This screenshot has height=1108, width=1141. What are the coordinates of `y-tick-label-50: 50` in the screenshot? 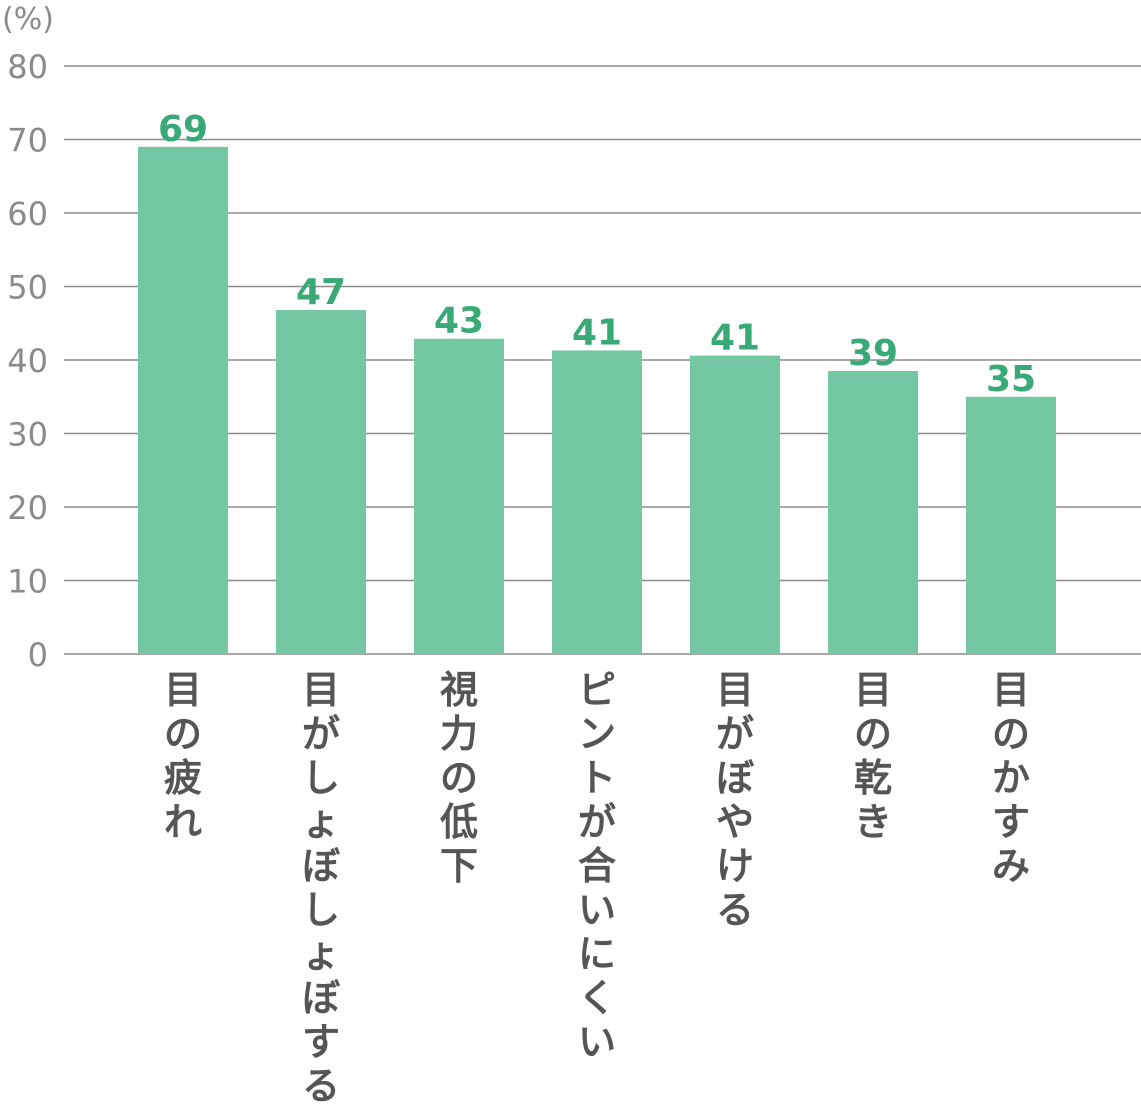 It's located at (27, 288).